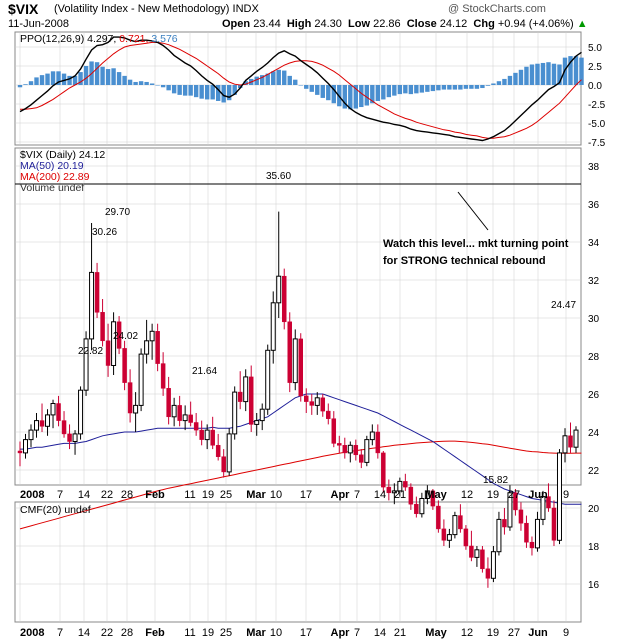 The width and height of the screenshot is (620, 639). Describe the element at coordinates (38, 24) in the screenshot. I see `chart-date: 11-Jun-2008` at that location.